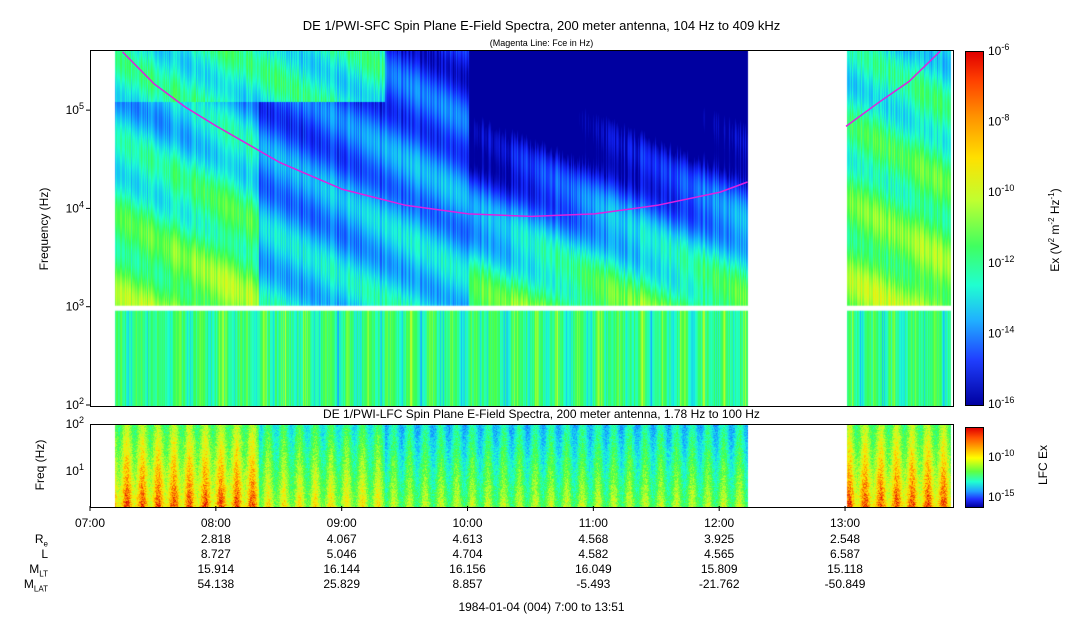 The width and height of the screenshot is (1083, 620). Describe the element at coordinates (974, 467) in the screenshot. I see `lfc-colorbar` at that location.